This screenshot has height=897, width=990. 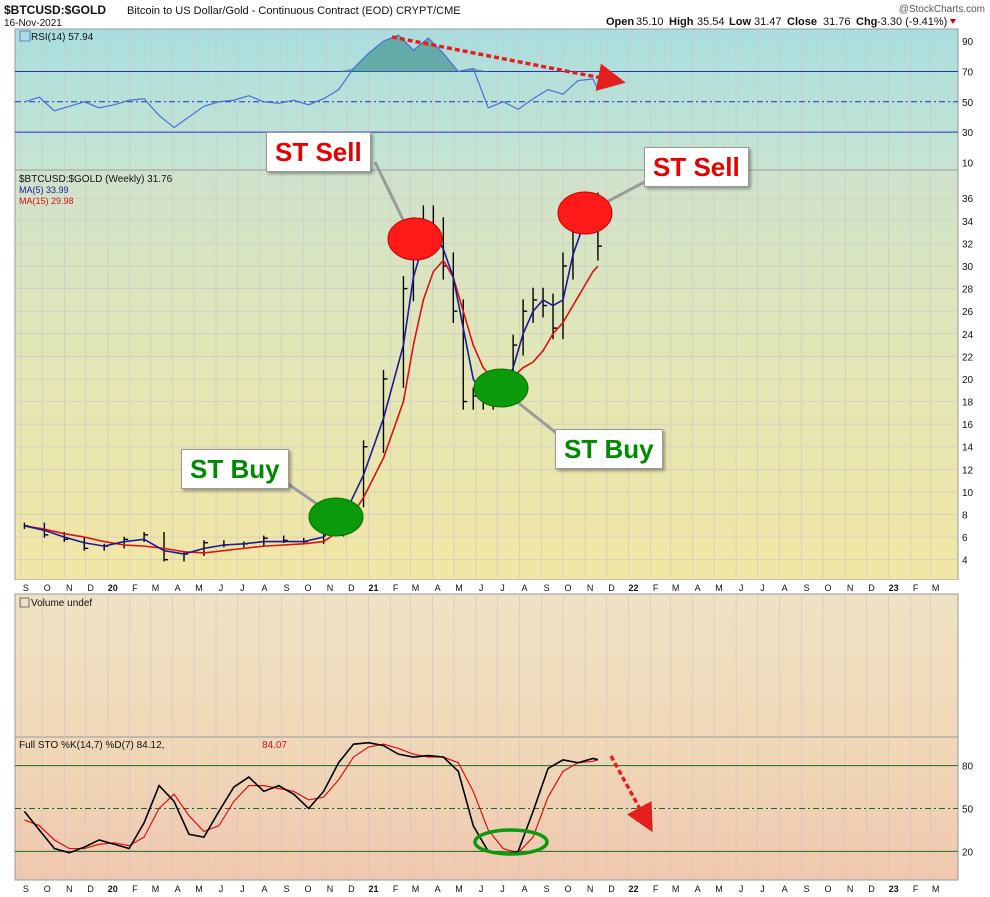 I want to click on stochastic-tick-label: 20, so click(x=968, y=852).